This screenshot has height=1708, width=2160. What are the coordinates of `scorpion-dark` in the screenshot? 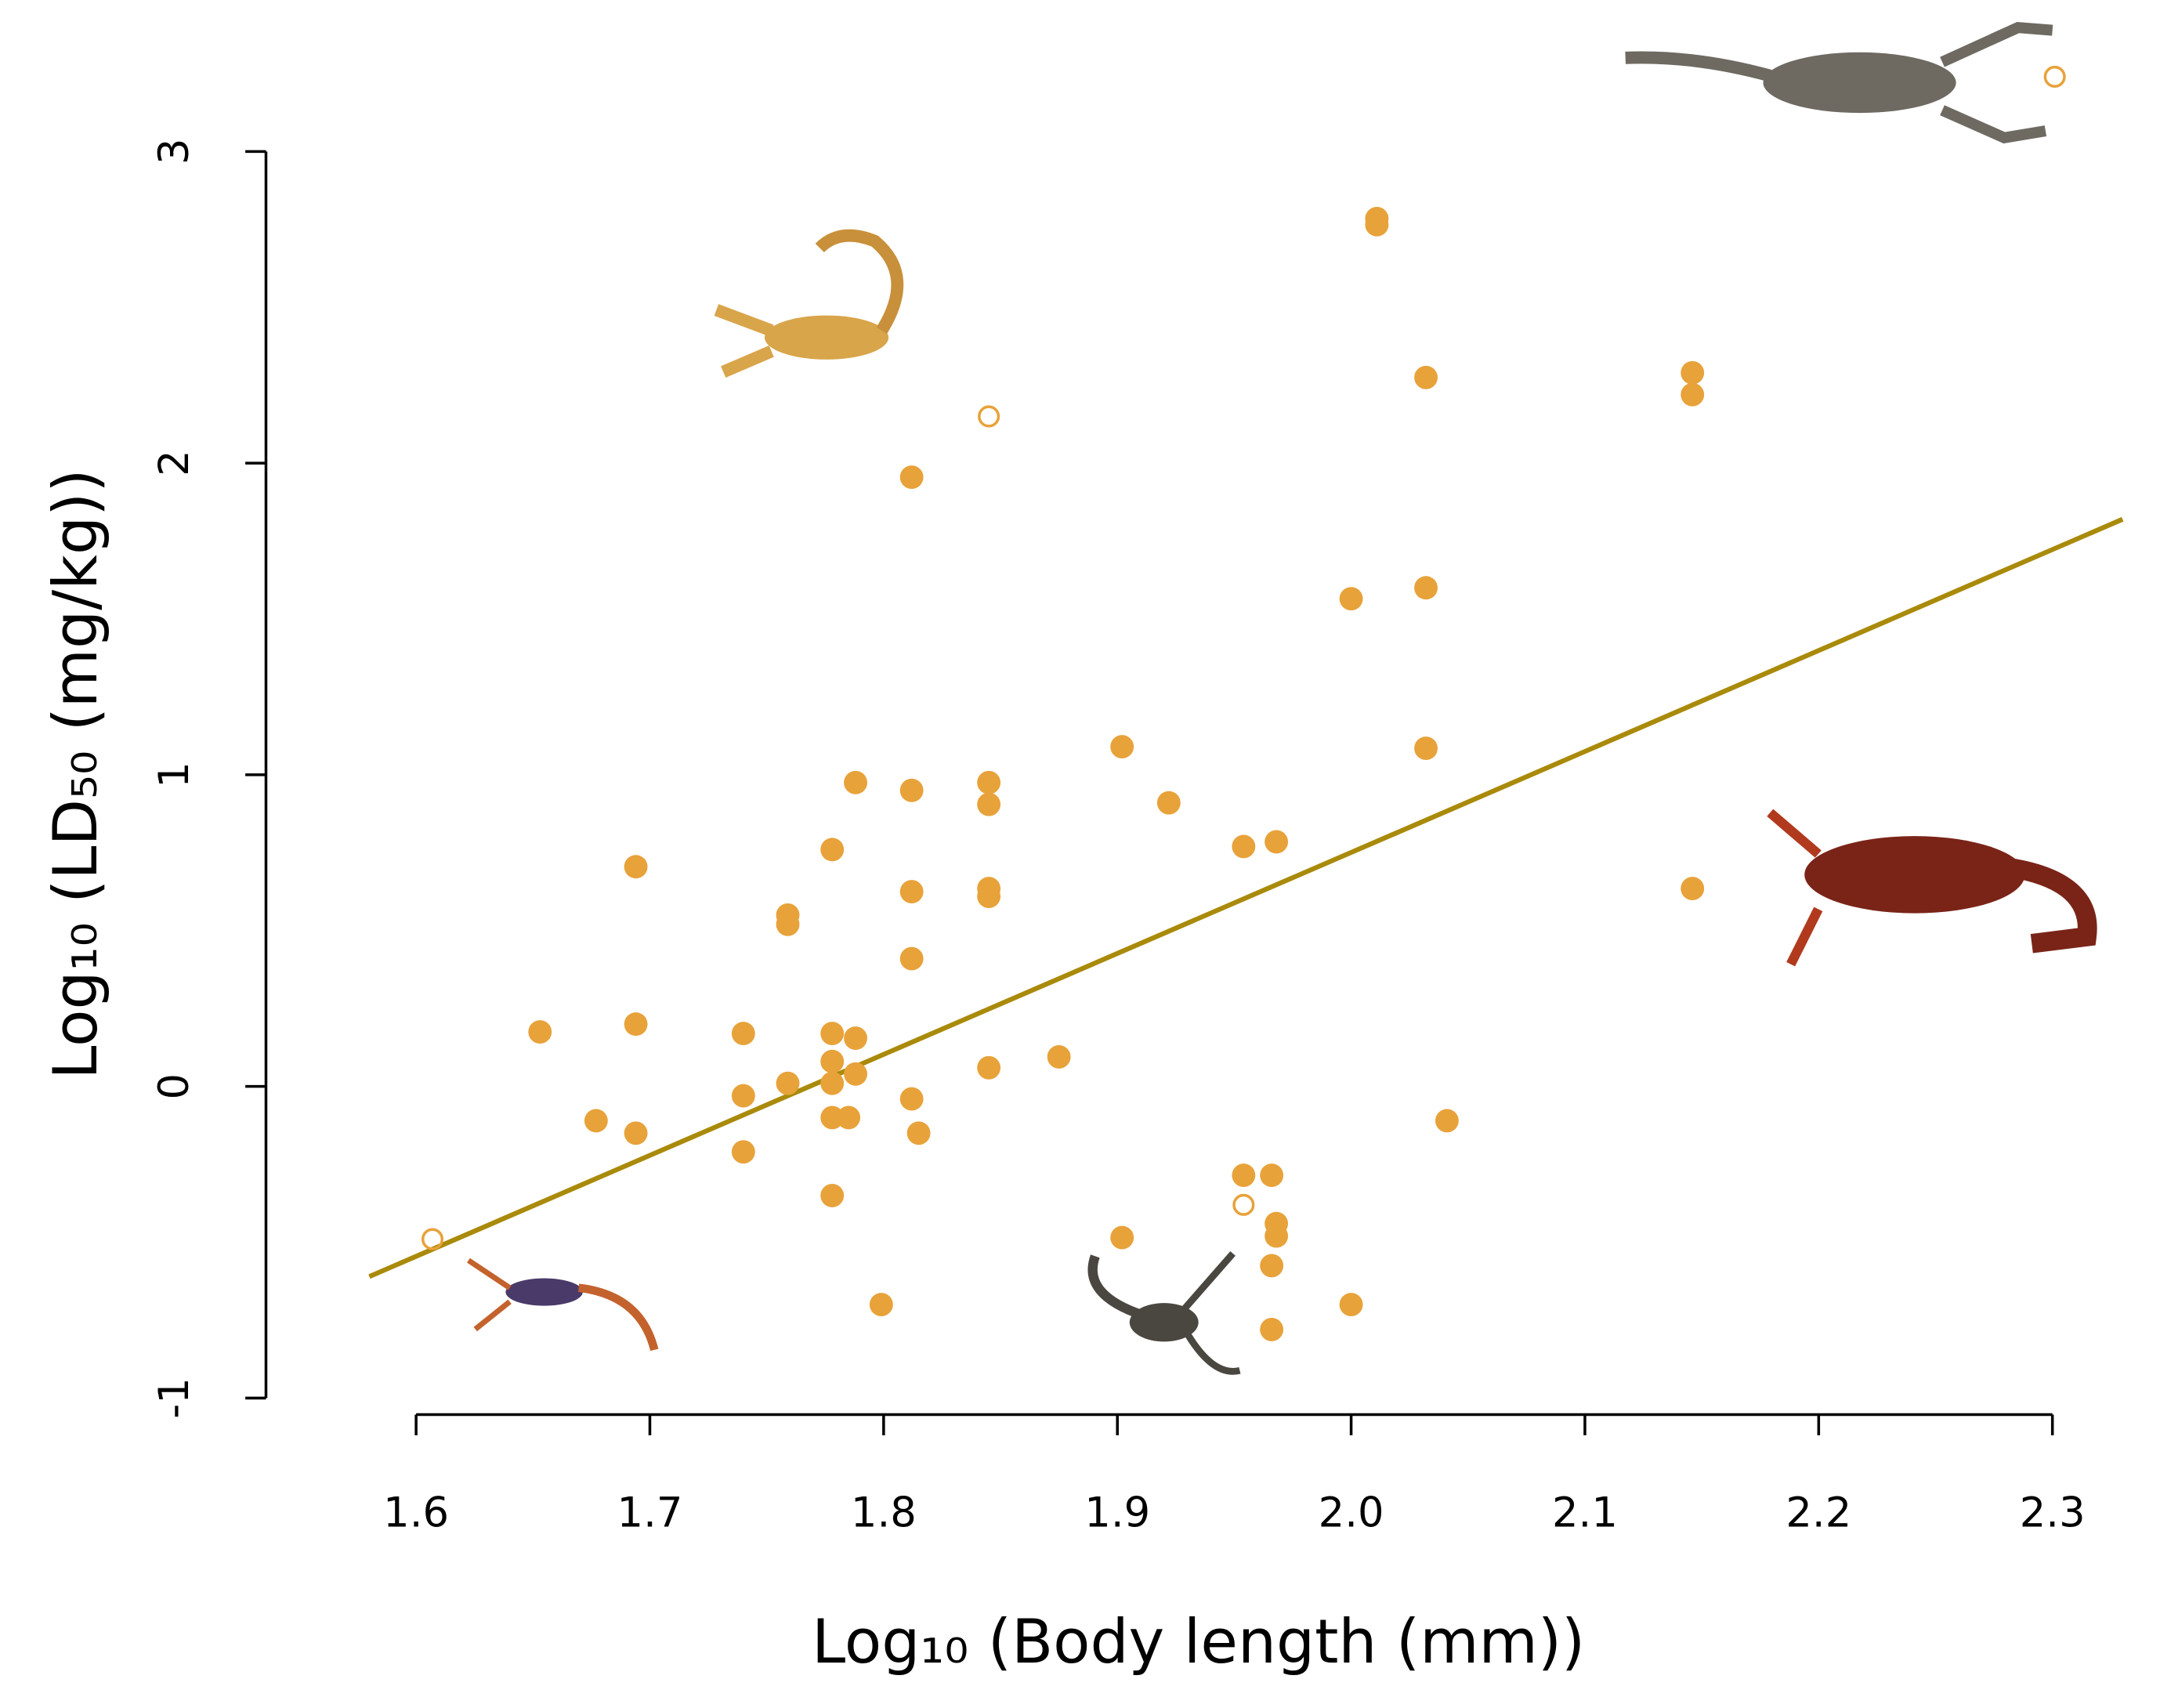 It's located at (1164, 1312).